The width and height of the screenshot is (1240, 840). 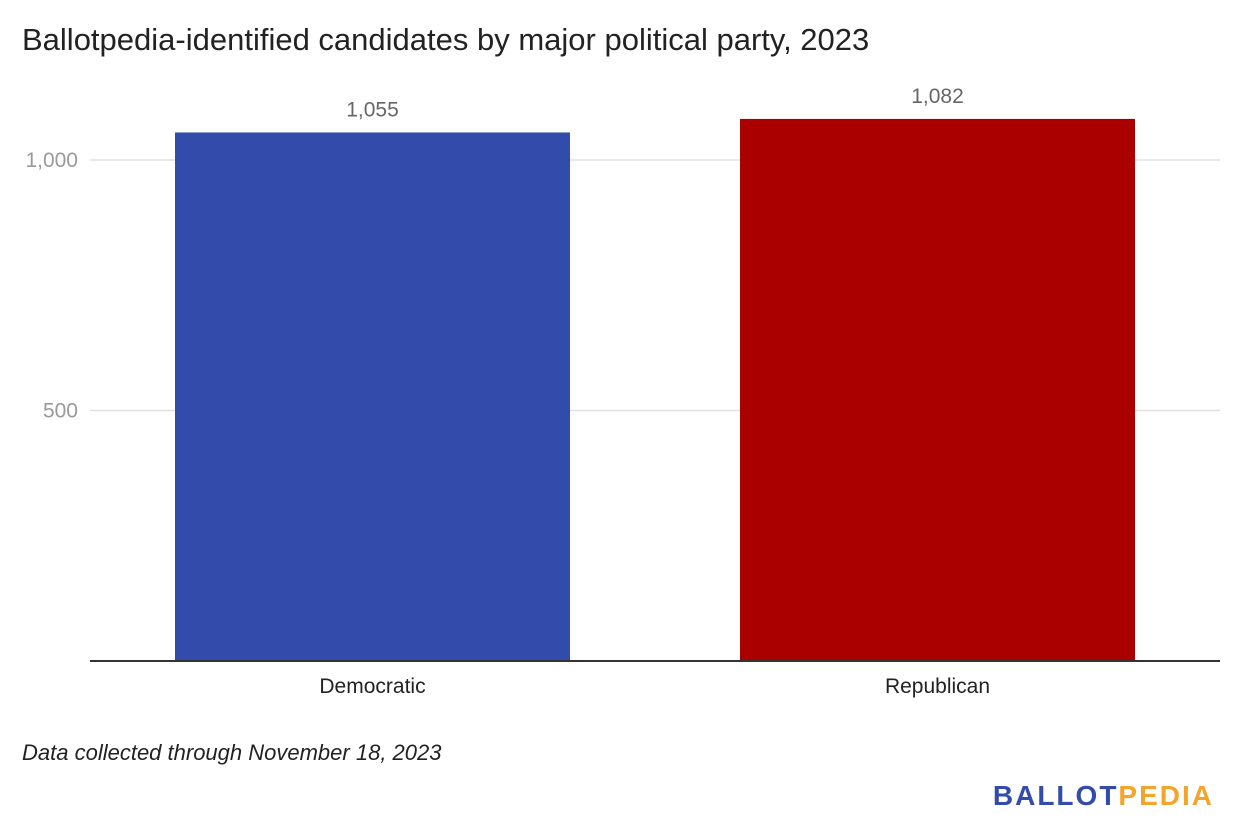 What do you see at coordinates (655, 103) in the screenshot?
I see `data-labels: 1,055 1,082` at bounding box center [655, 103].